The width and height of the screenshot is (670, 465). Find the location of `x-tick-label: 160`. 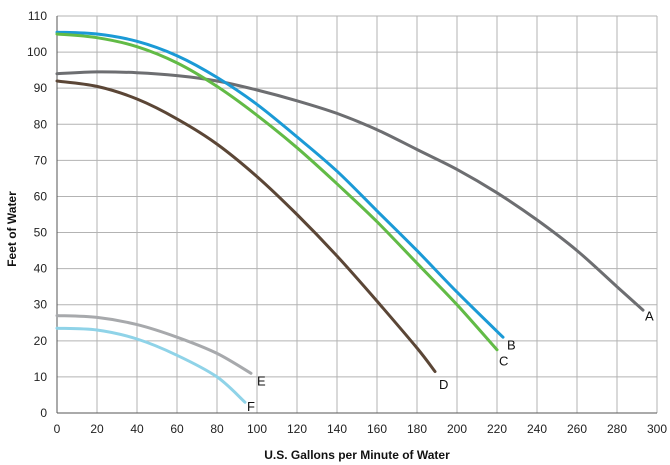

x-tick-label: 160 is located at coordinates (377, 429).